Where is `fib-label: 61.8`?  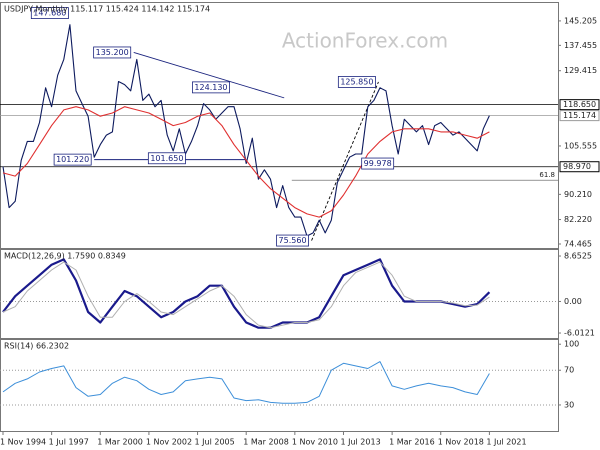 fib-label: 61.8 is located at coordinates (547, 175).